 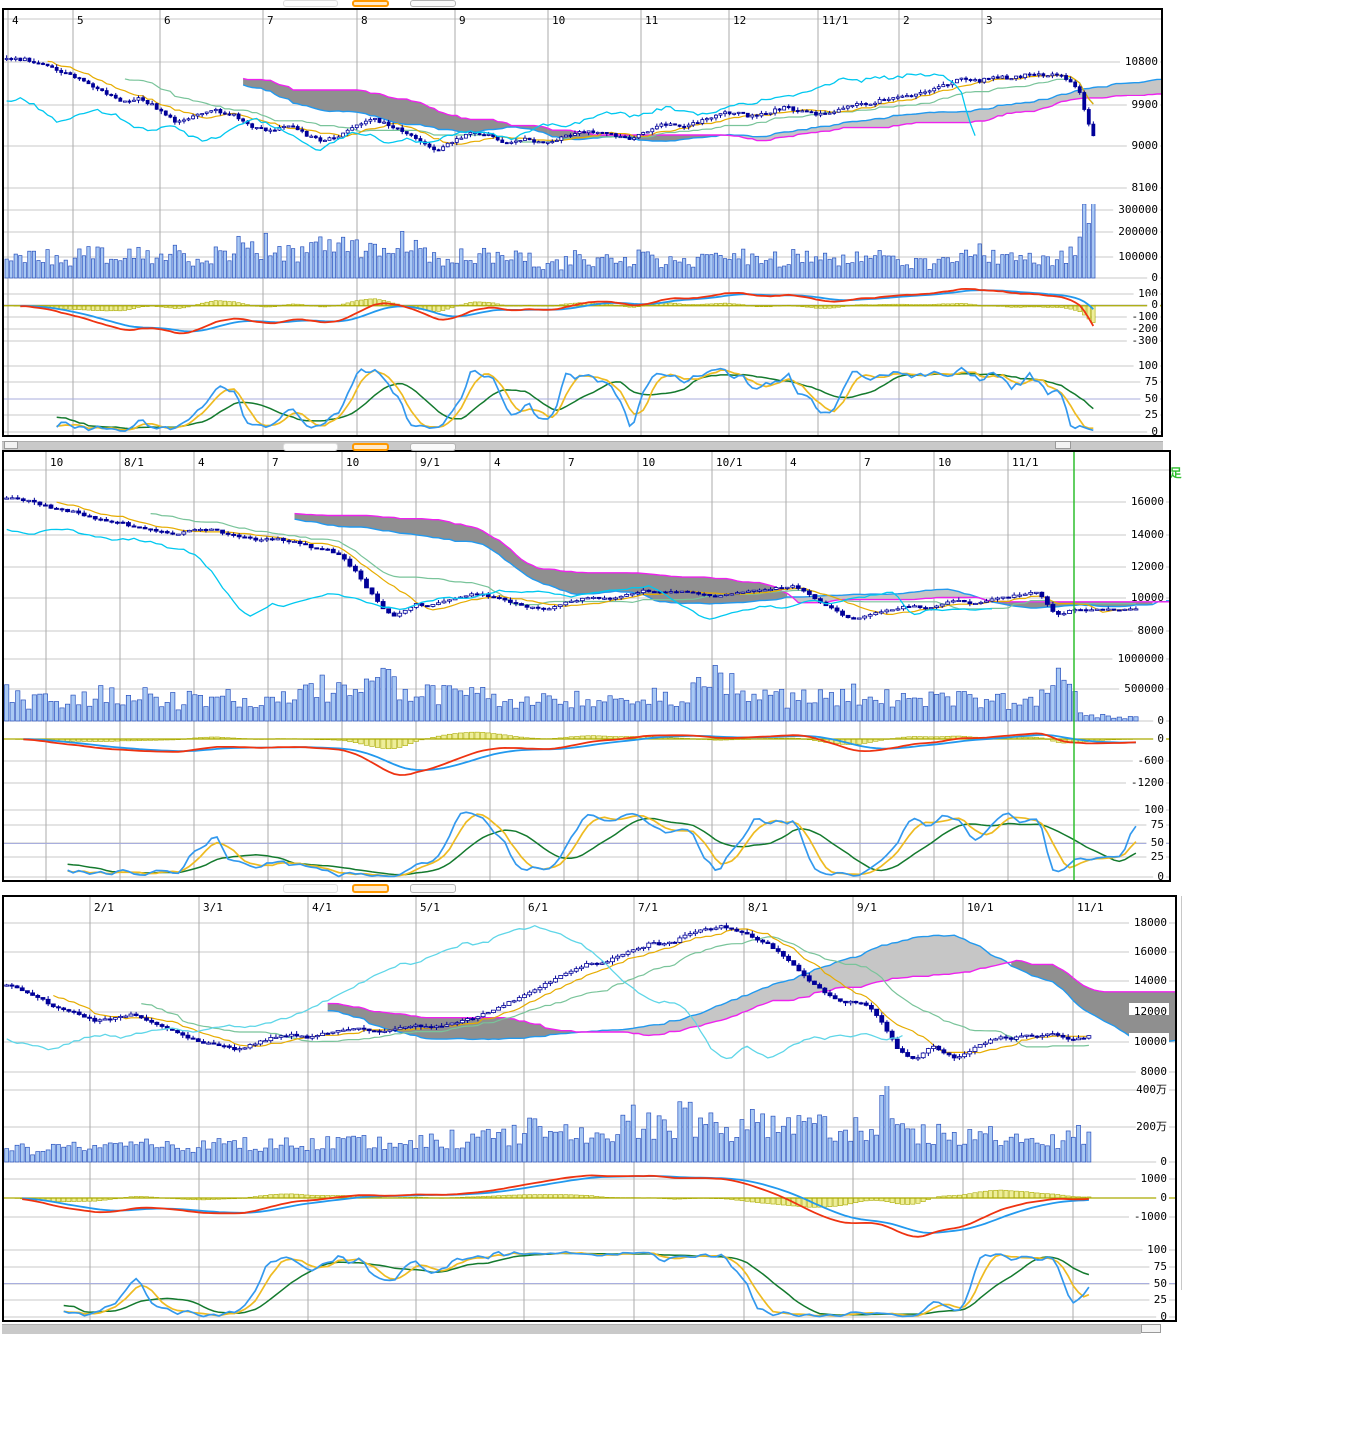 I want to click on svg-text: 1000000, so click(x=1141, y=658).